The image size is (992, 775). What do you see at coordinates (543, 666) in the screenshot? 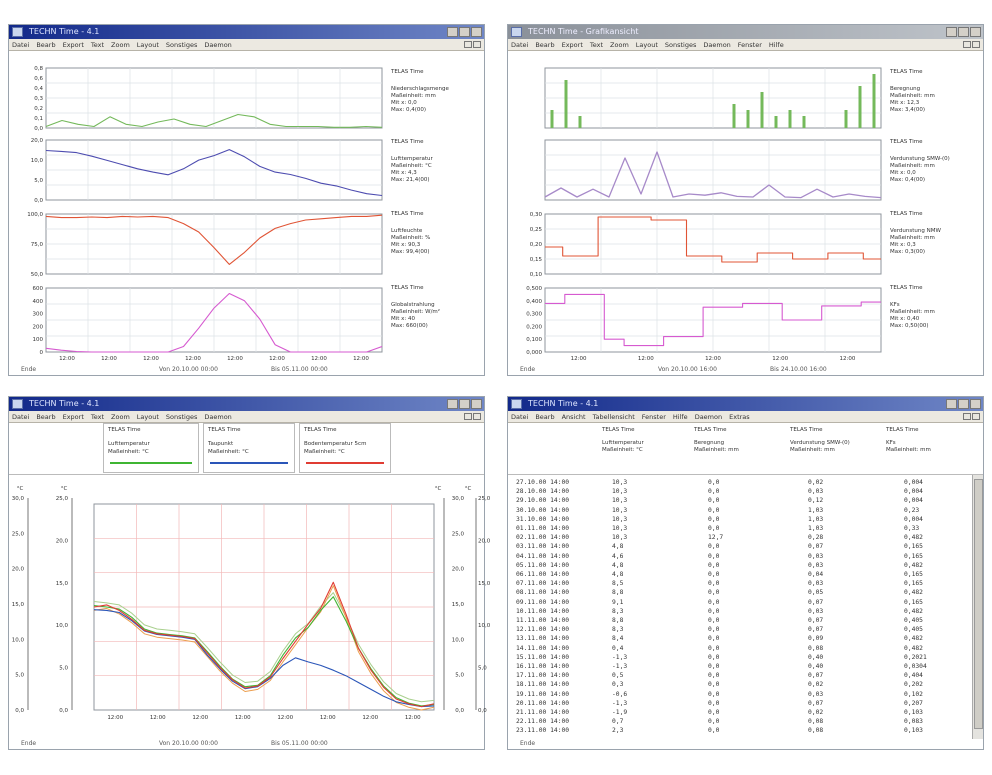
I see `table-cell: 16.11.00 14:00` at bounding box center [543, 666].